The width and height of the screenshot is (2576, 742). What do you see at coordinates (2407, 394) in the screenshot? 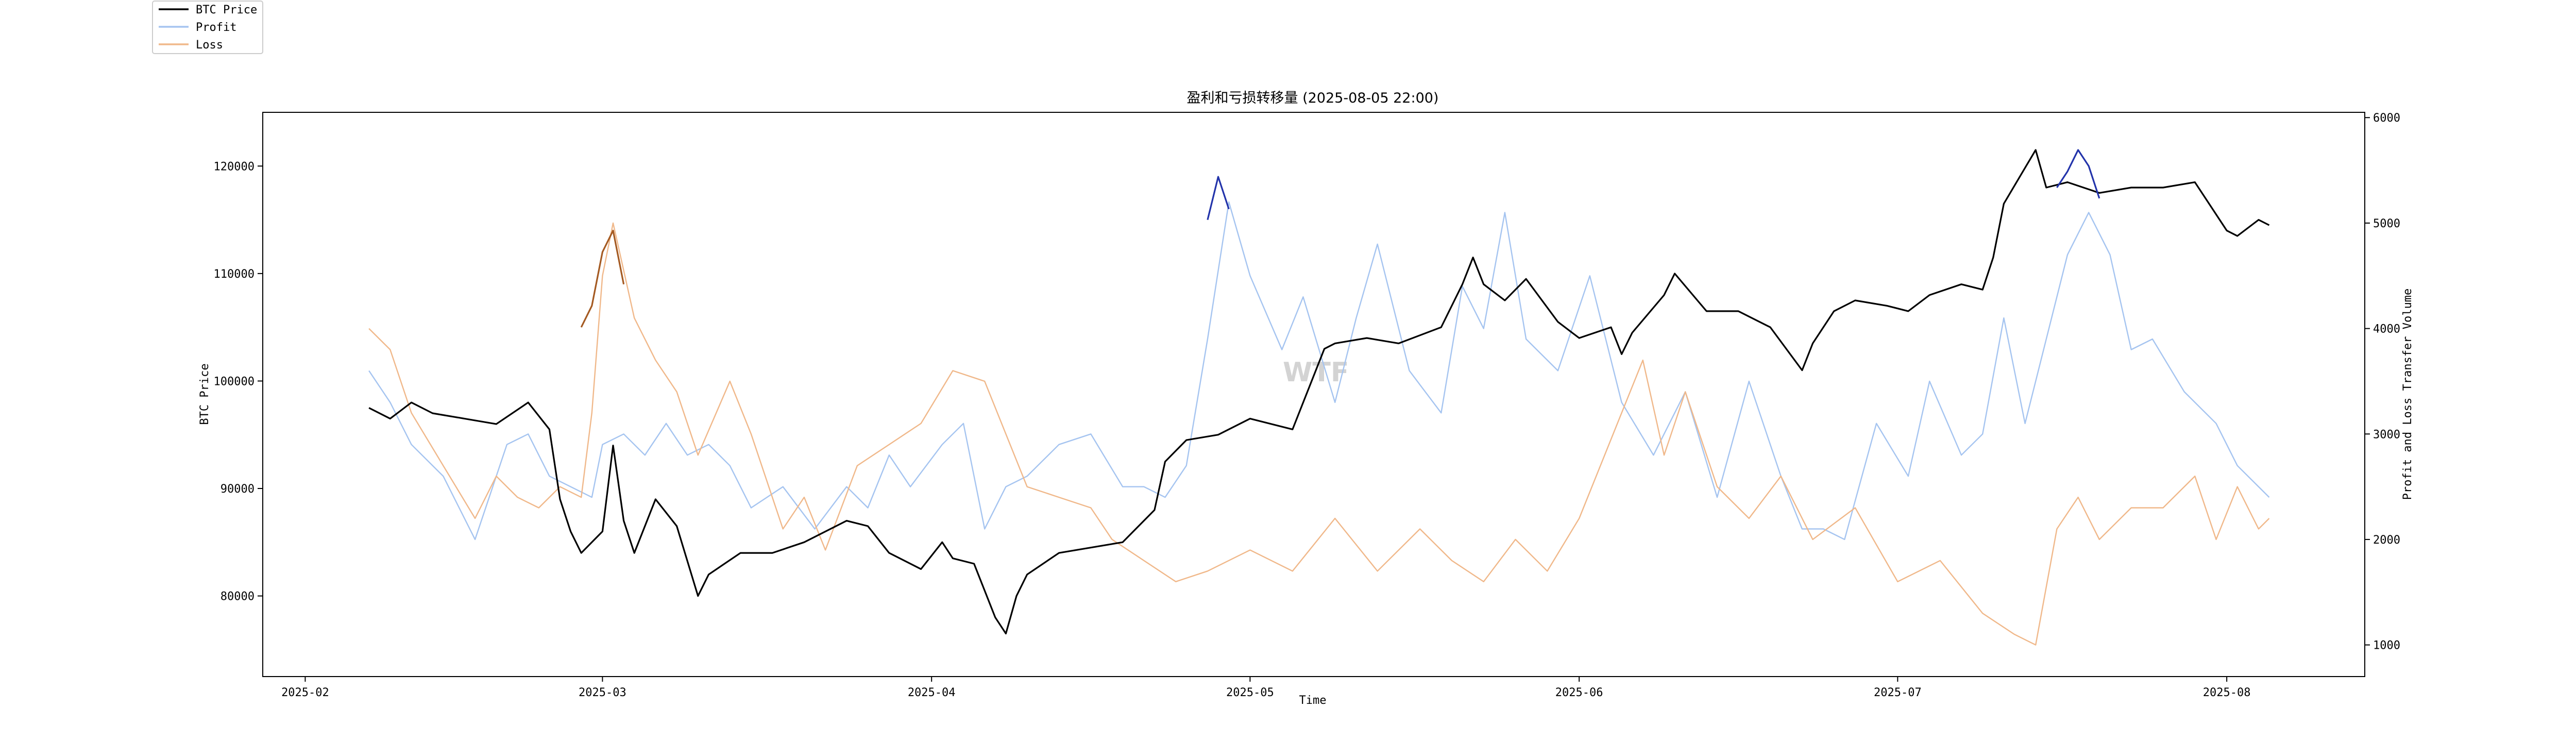
I see `y-axis-right-title: Profit and Loss Transfer Volume` at bounding box center [2407, 394].